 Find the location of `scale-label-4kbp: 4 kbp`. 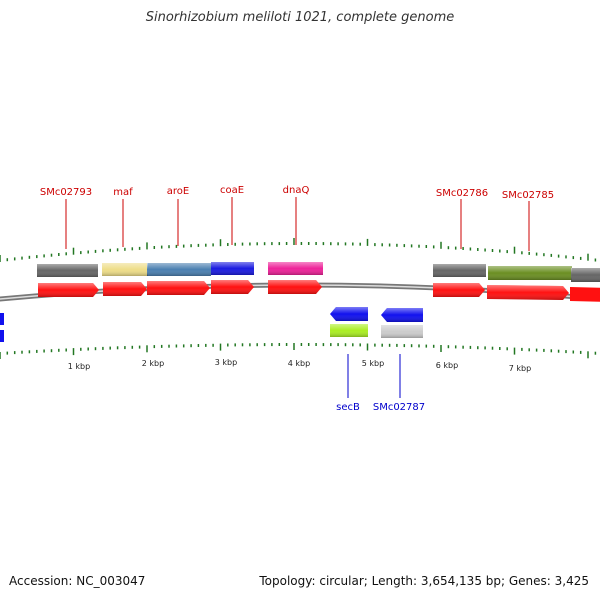

scale-label-4kbp: 4 kbp is located at coordinates (299, 363).